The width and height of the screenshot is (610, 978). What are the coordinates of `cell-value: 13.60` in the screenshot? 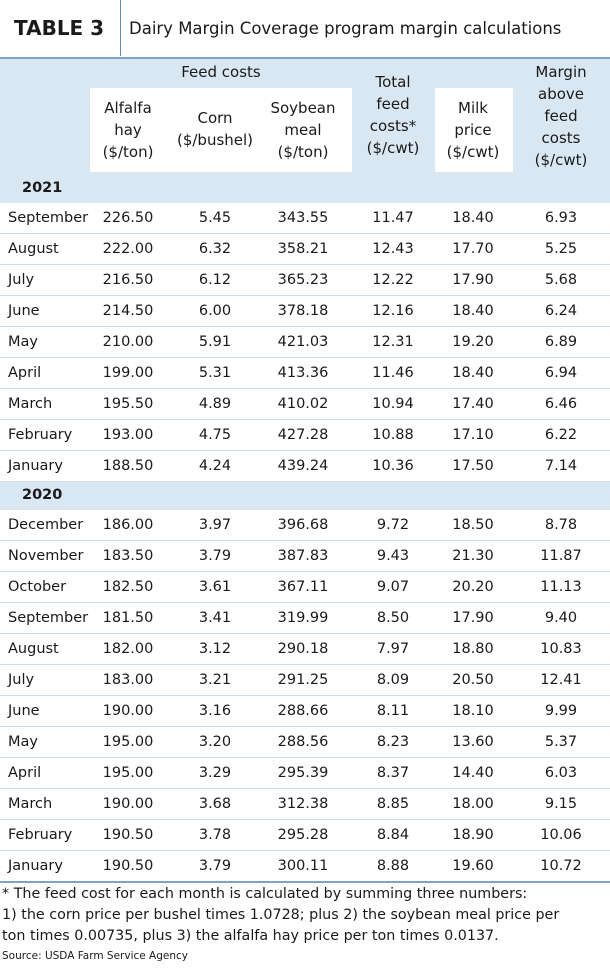 It's located at (473, 742).